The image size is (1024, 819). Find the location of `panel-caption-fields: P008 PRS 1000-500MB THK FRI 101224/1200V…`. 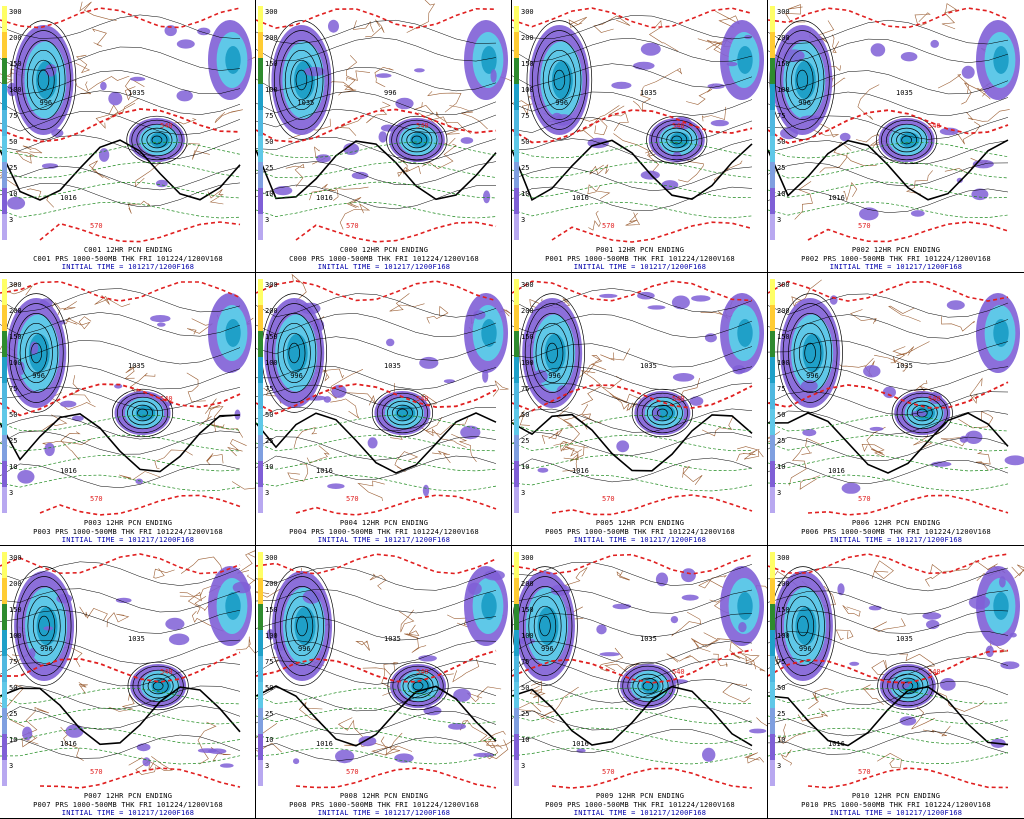

panel-caption-fields: P008 PRS 1000-500MB THK FRI 101224/1200V… is located at coordinates (384, 805).